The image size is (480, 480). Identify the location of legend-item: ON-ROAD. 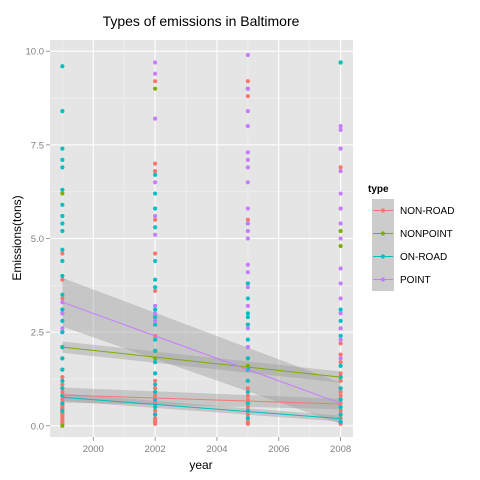
(409, 256).